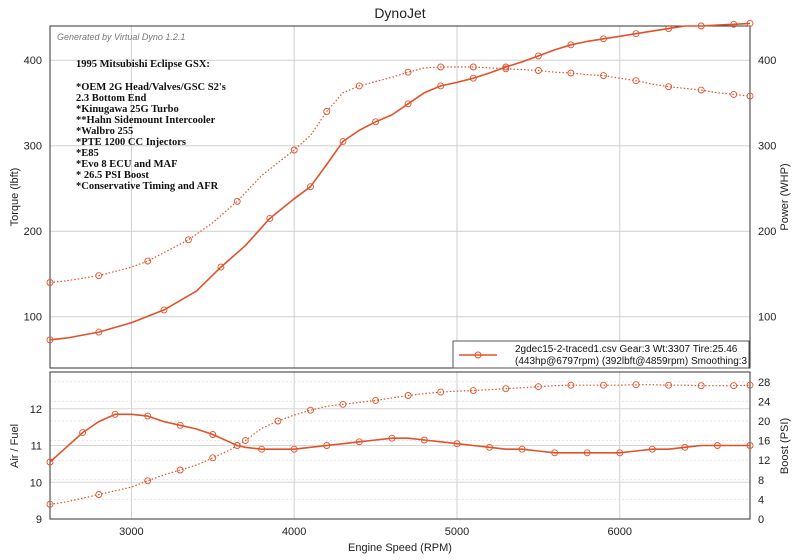  Describe the element at coordinates (127, 164) in the screenshot. I see `notes-line: *Evo 8 ECU and MAF` at that location.